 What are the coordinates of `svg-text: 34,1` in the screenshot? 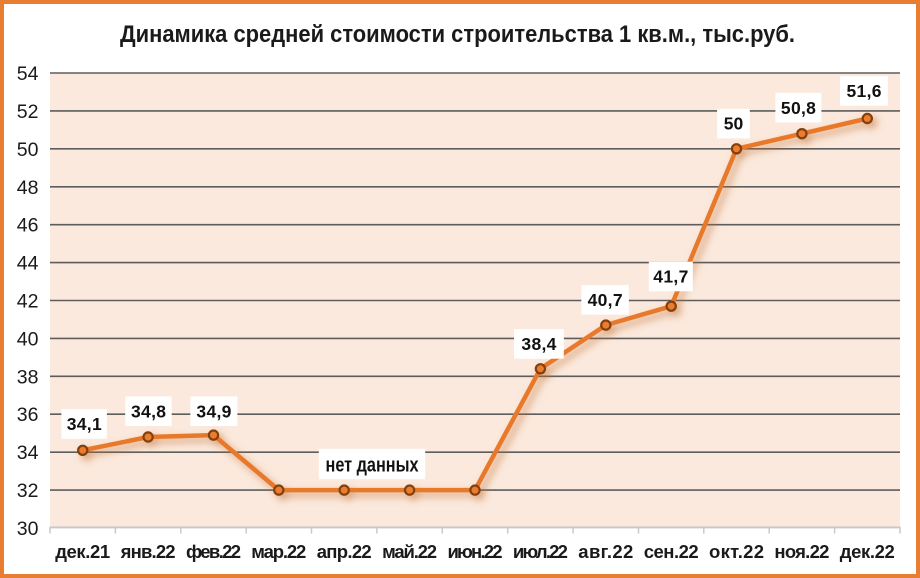 It's located at (84, 424).